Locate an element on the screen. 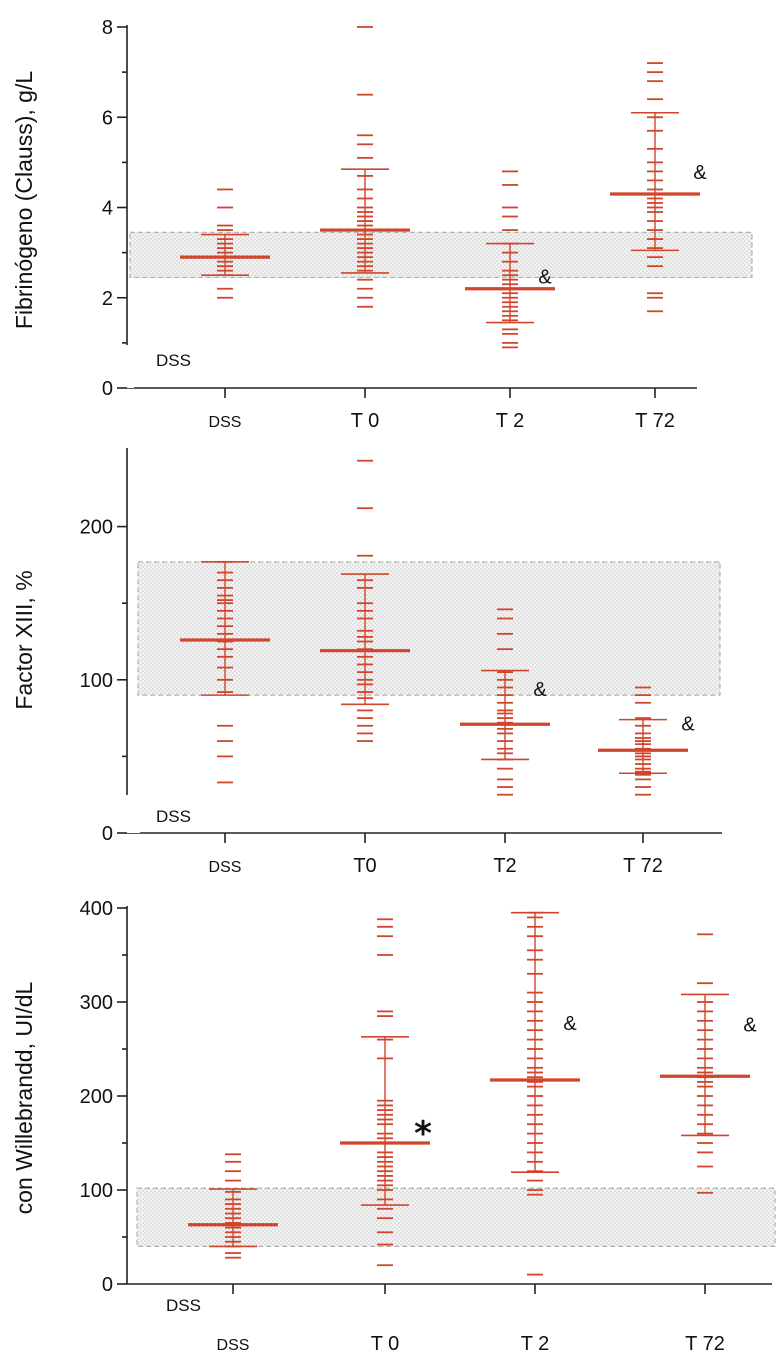 The height and width of the screenshot is (1359, 783). y-tick-label: 4 is located at coordinates (107, 209).